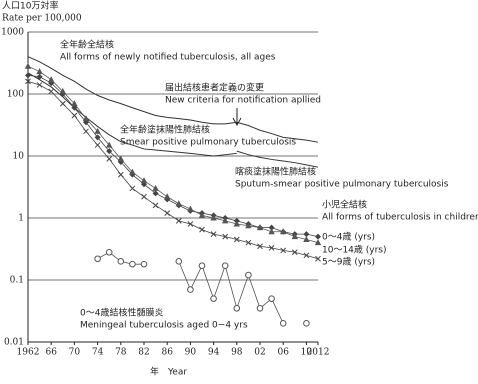 The height and width of the screenshot is (384, 478). I want to click on series-label: 10～14歳 (yrs), so click(354, 250).